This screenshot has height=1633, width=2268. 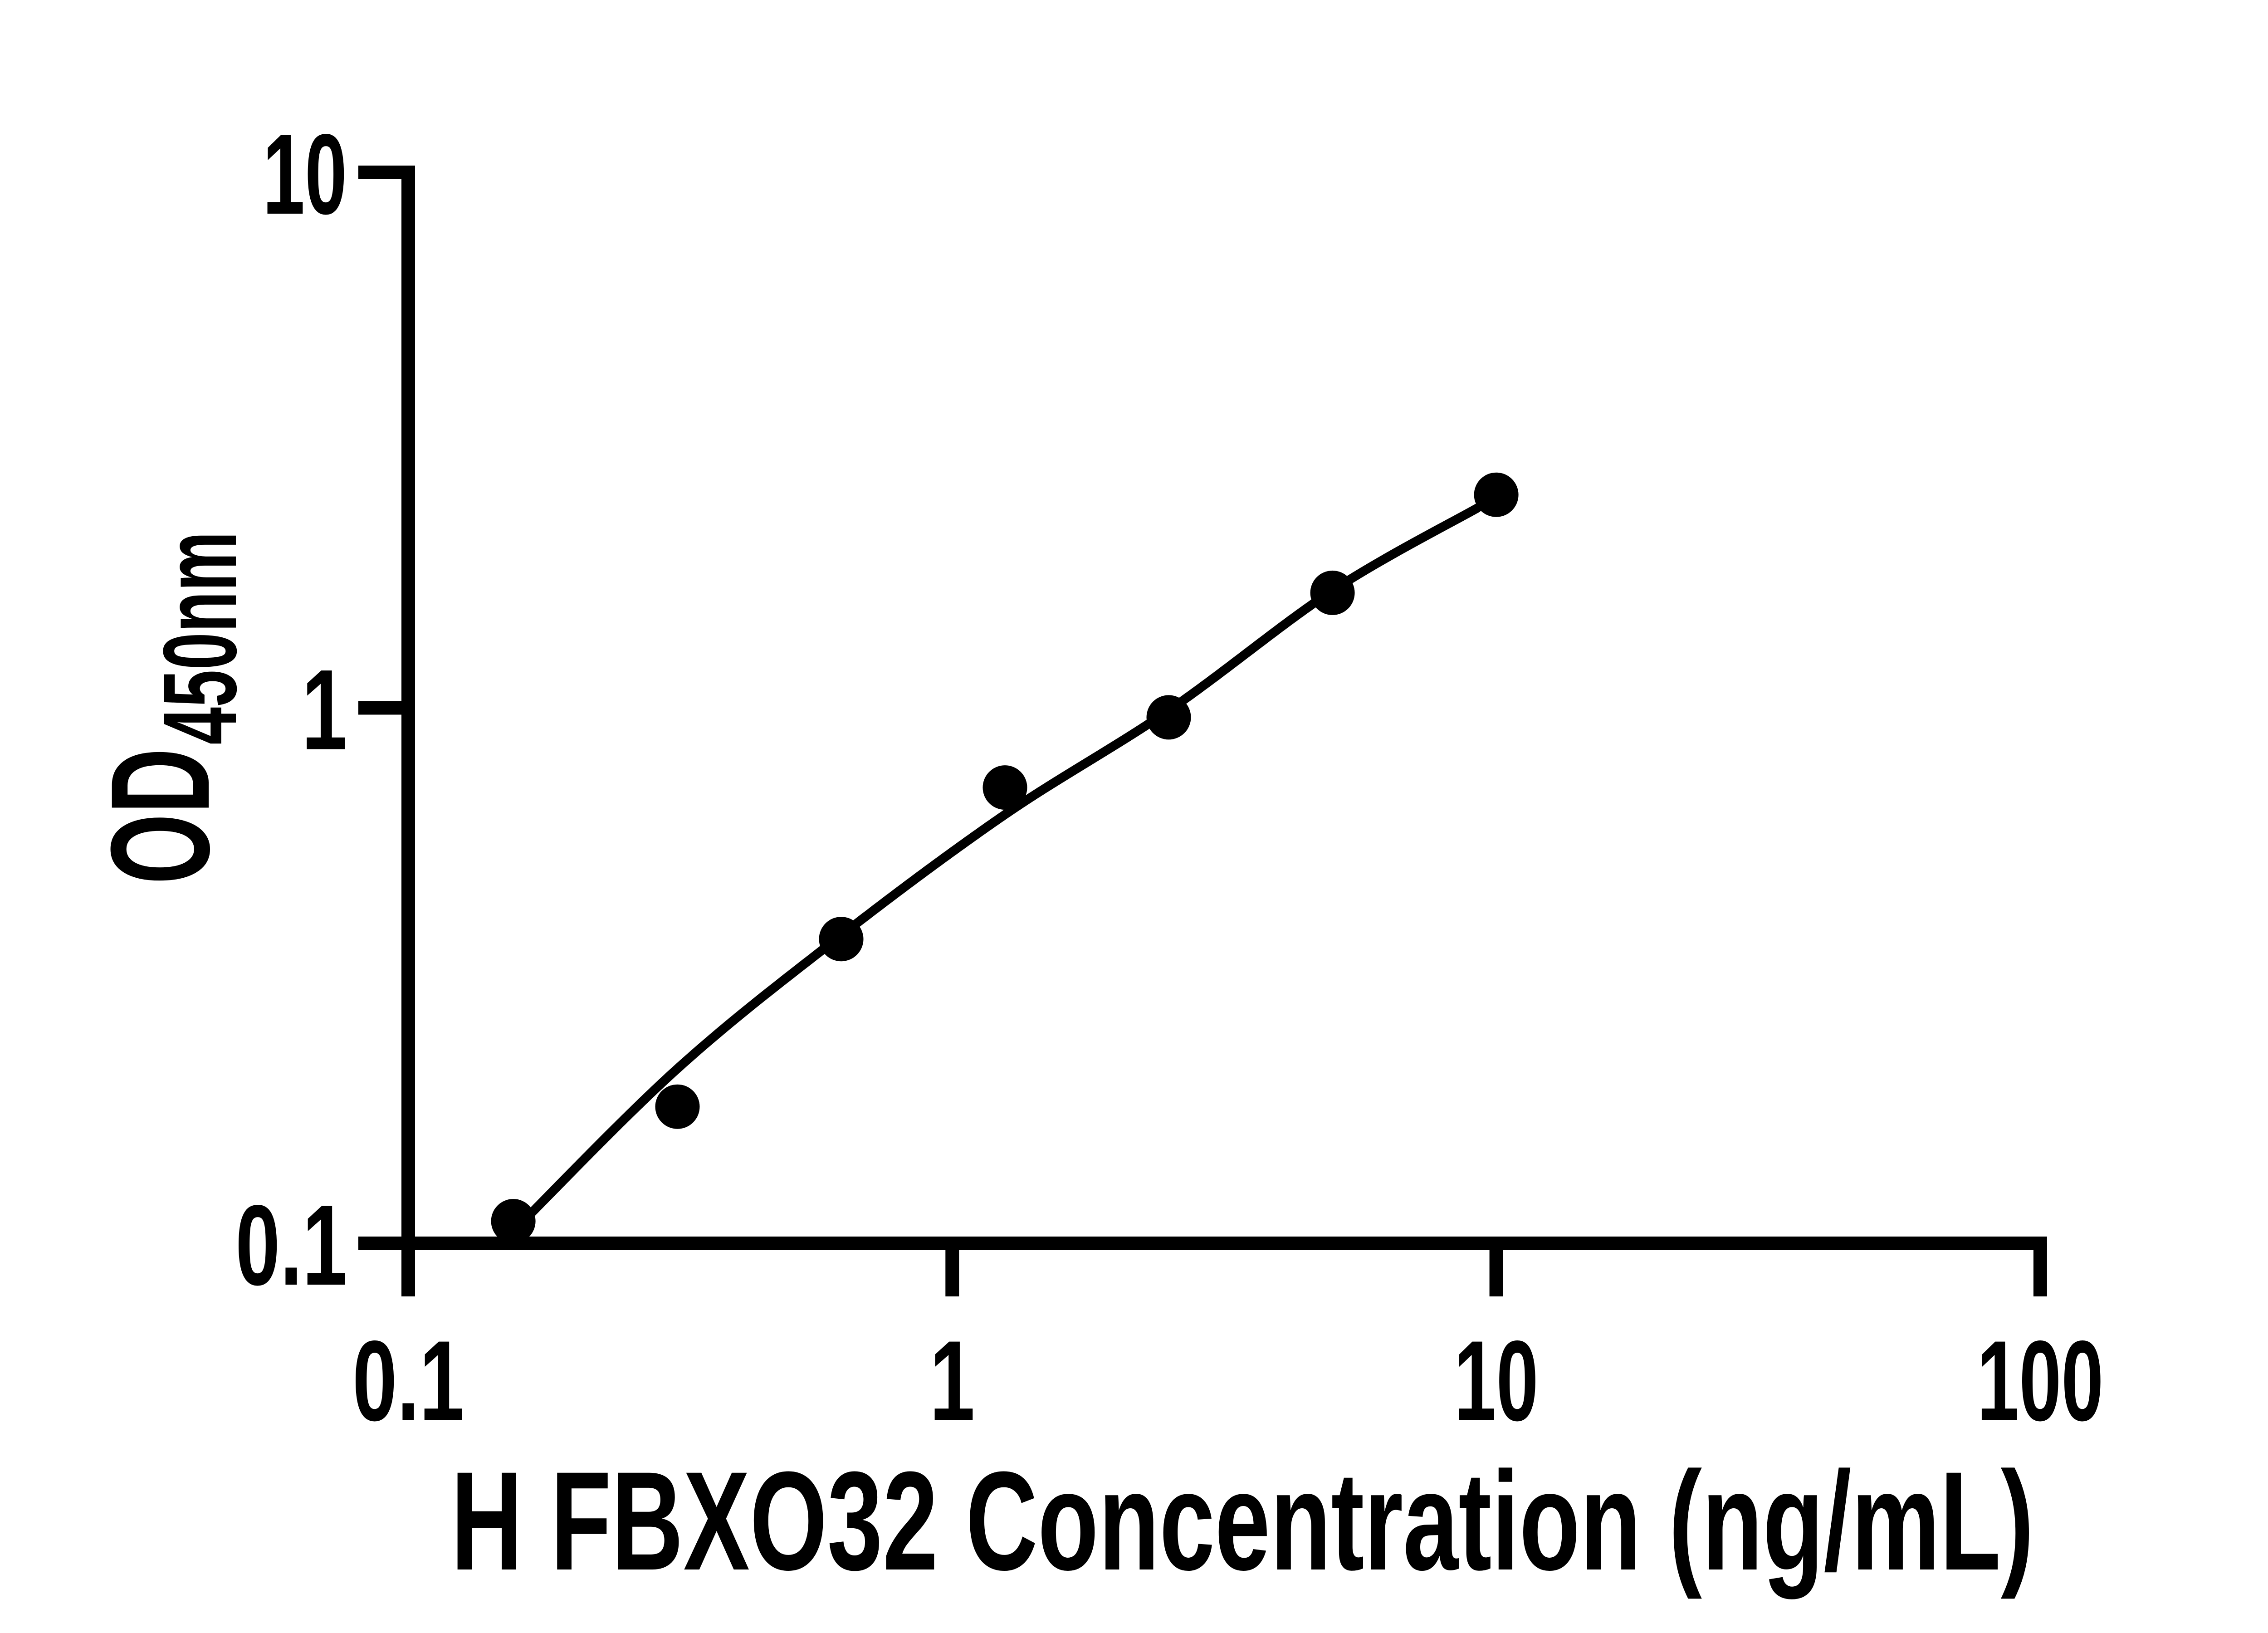 I want to click on data-point-x-2.5, so click(x=1168, y=717).